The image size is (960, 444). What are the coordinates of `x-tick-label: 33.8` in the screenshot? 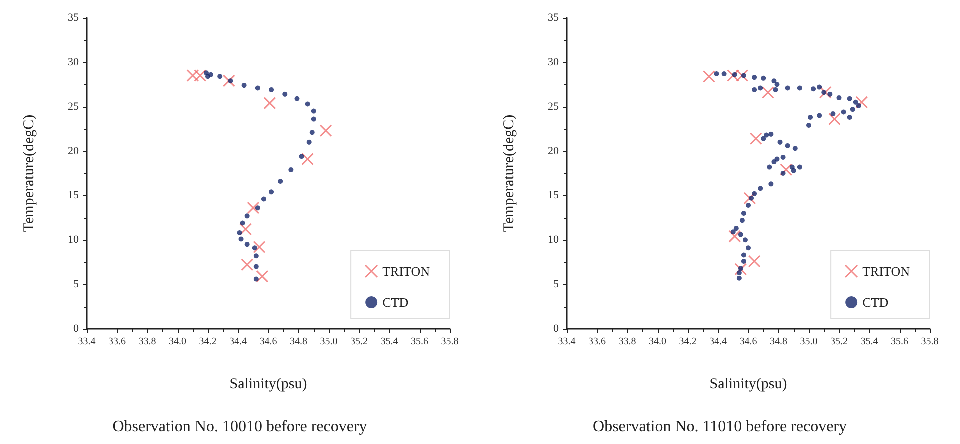 It's located at (147, 342).